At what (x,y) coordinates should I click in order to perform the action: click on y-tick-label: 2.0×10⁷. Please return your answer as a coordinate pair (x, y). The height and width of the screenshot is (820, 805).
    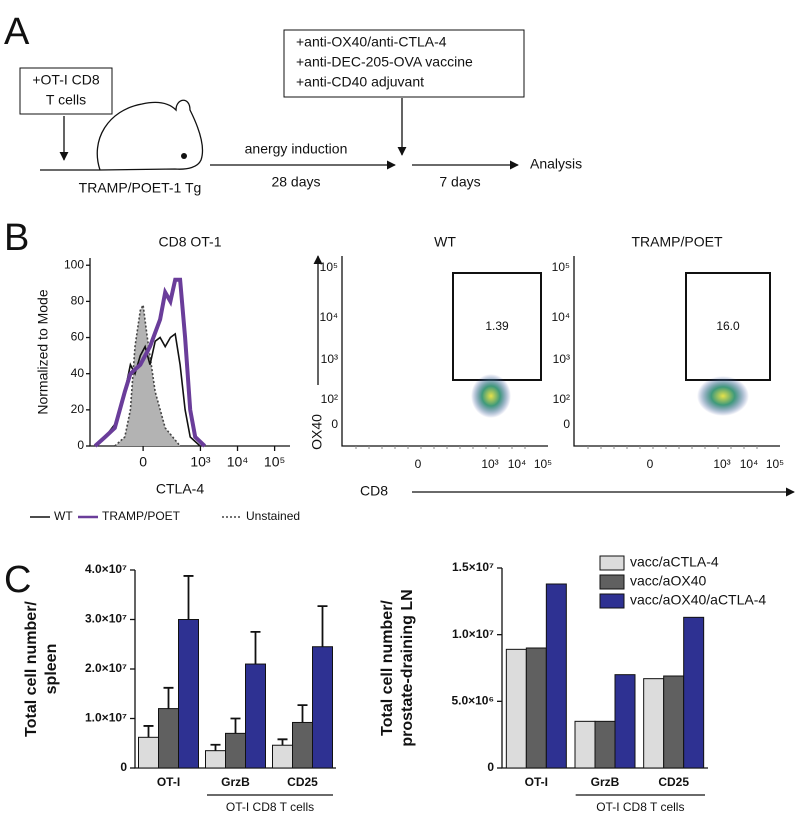
    Looking at the image, I should click on (106, 668).